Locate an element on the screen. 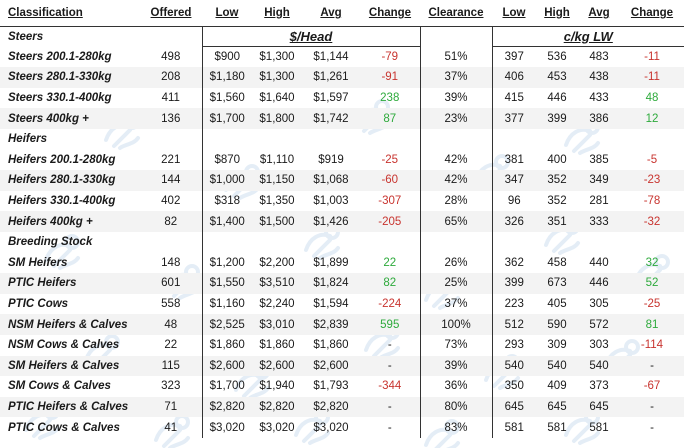 This screenshot has width=684, height=448. cell-avg-c: 385 is located at coordinates (599, 159).